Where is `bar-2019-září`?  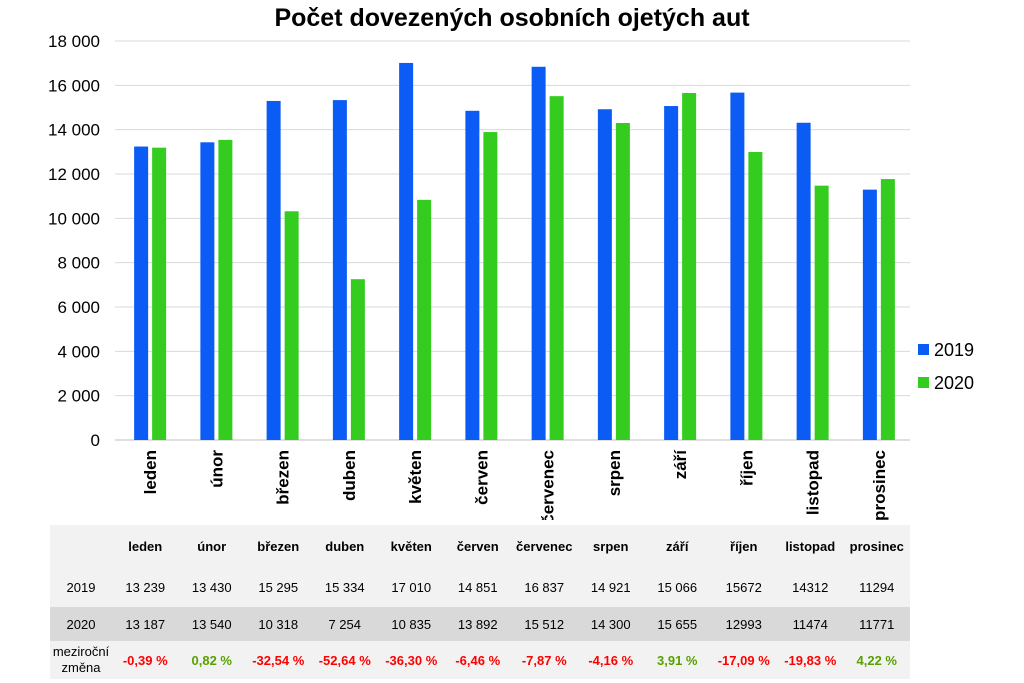
bar-2019-září is located at coordinates (671, 273).